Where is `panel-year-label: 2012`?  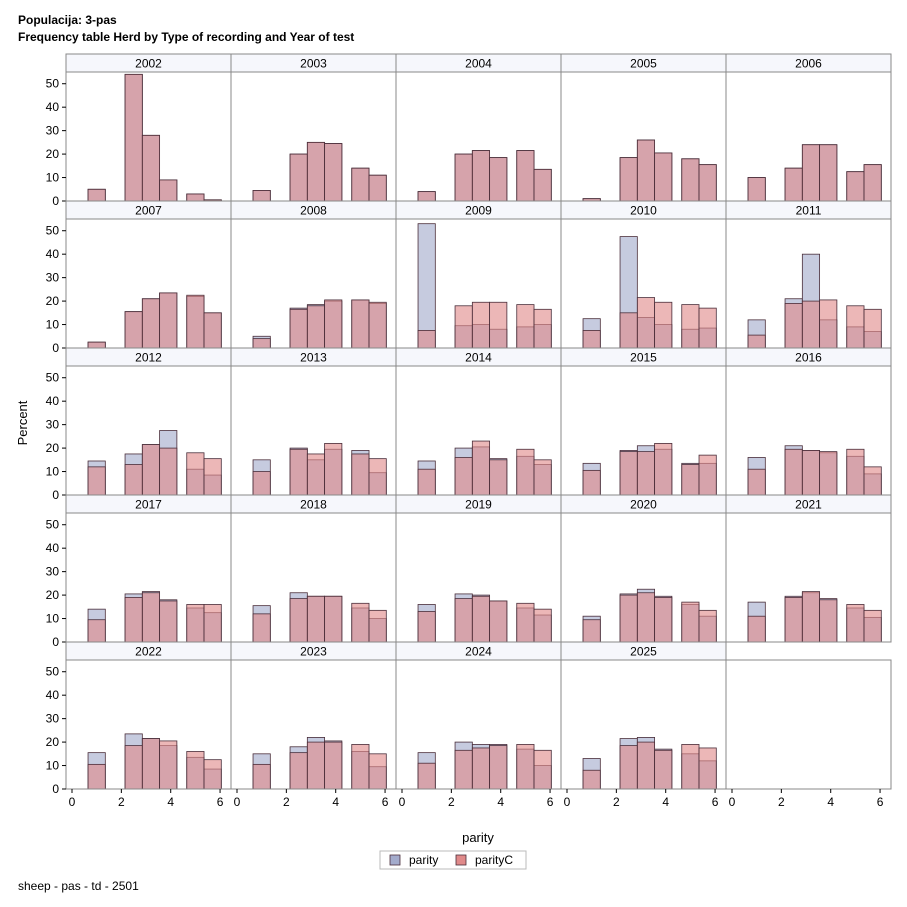
panel-year-label: 2012 is located at coordinates (148, 358).